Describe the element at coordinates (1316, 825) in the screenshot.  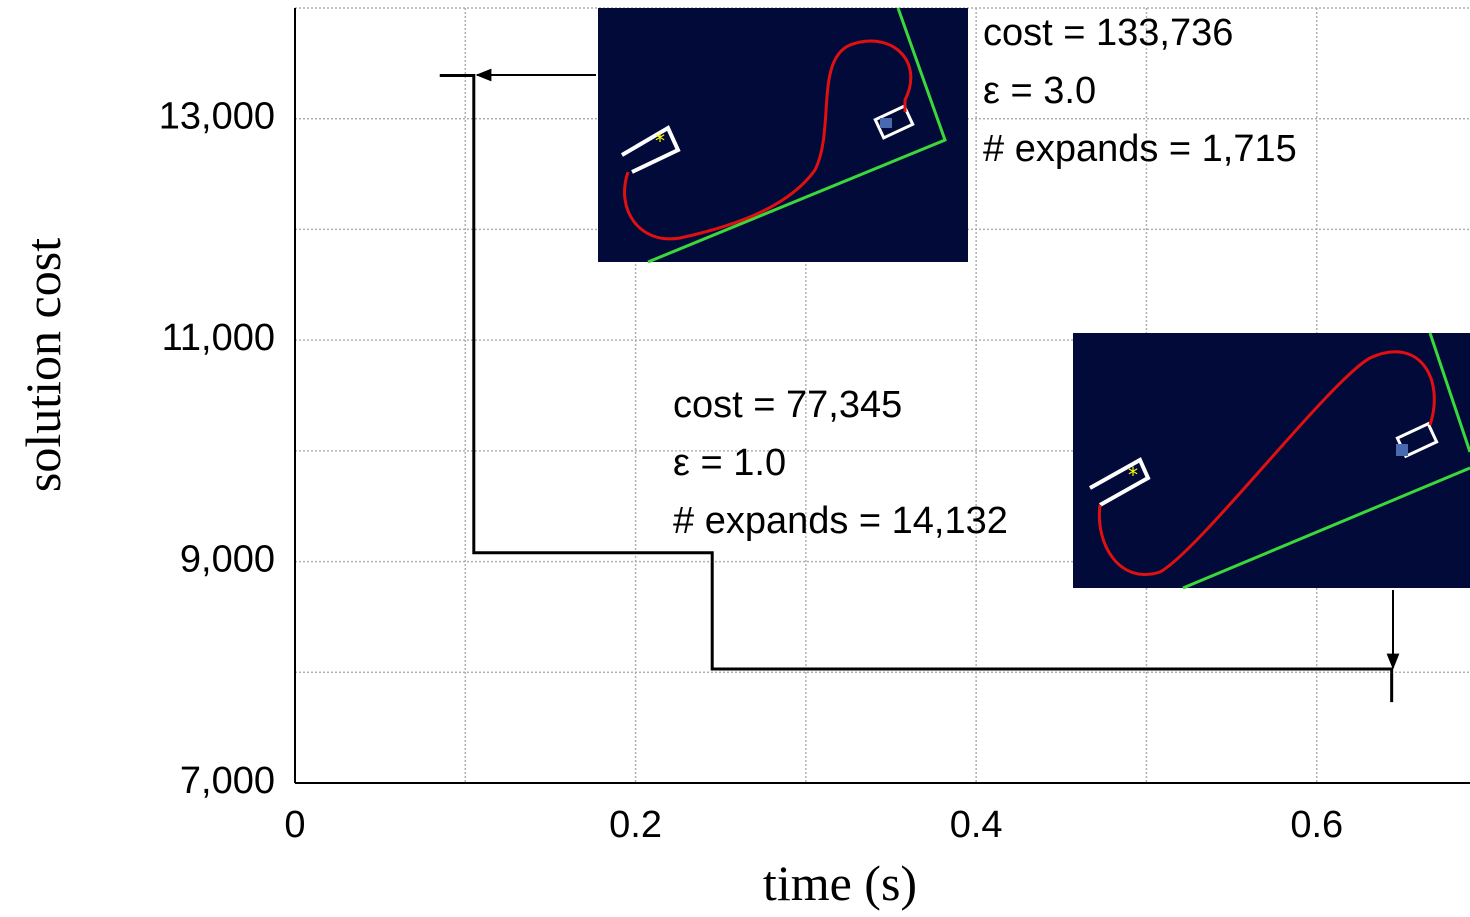
I see `x-tick-label: 0.6` at that location.